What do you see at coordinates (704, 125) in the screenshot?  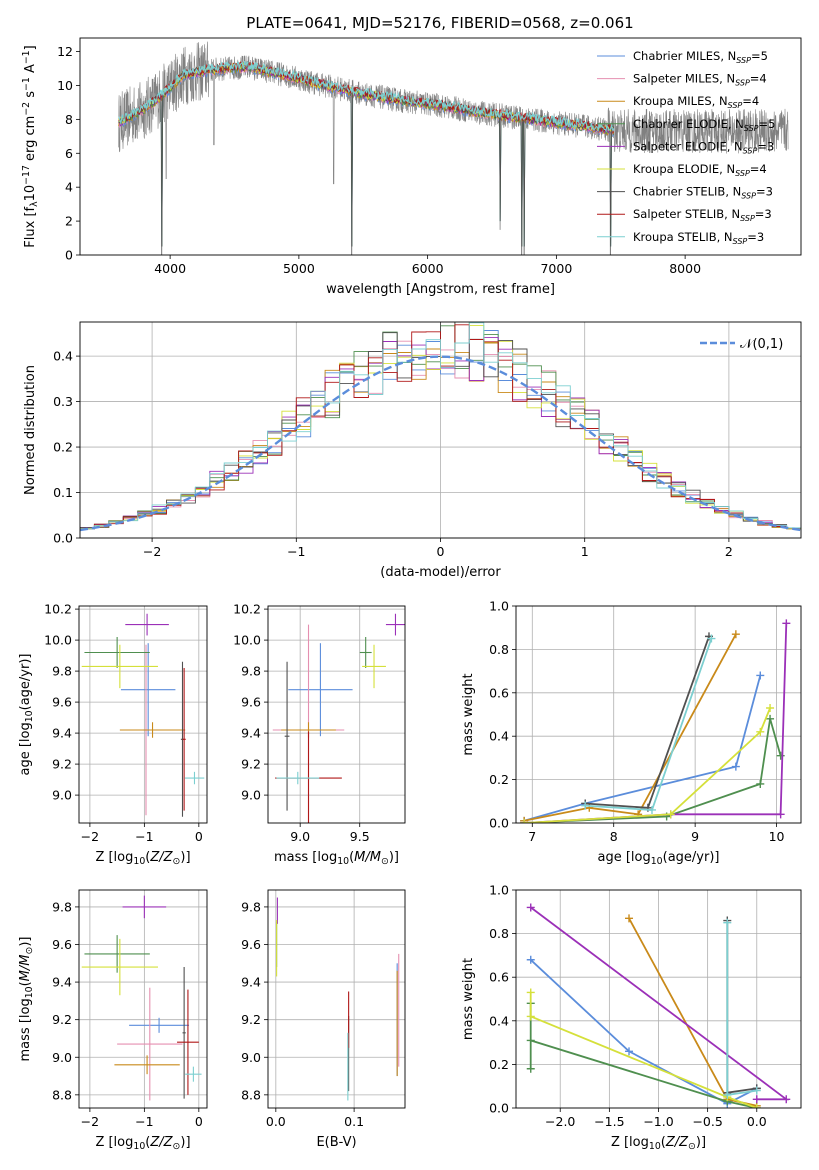 I see `legend-entry: Chabrier ELODIE, NSSP=5` at bounding box center [704, 125].